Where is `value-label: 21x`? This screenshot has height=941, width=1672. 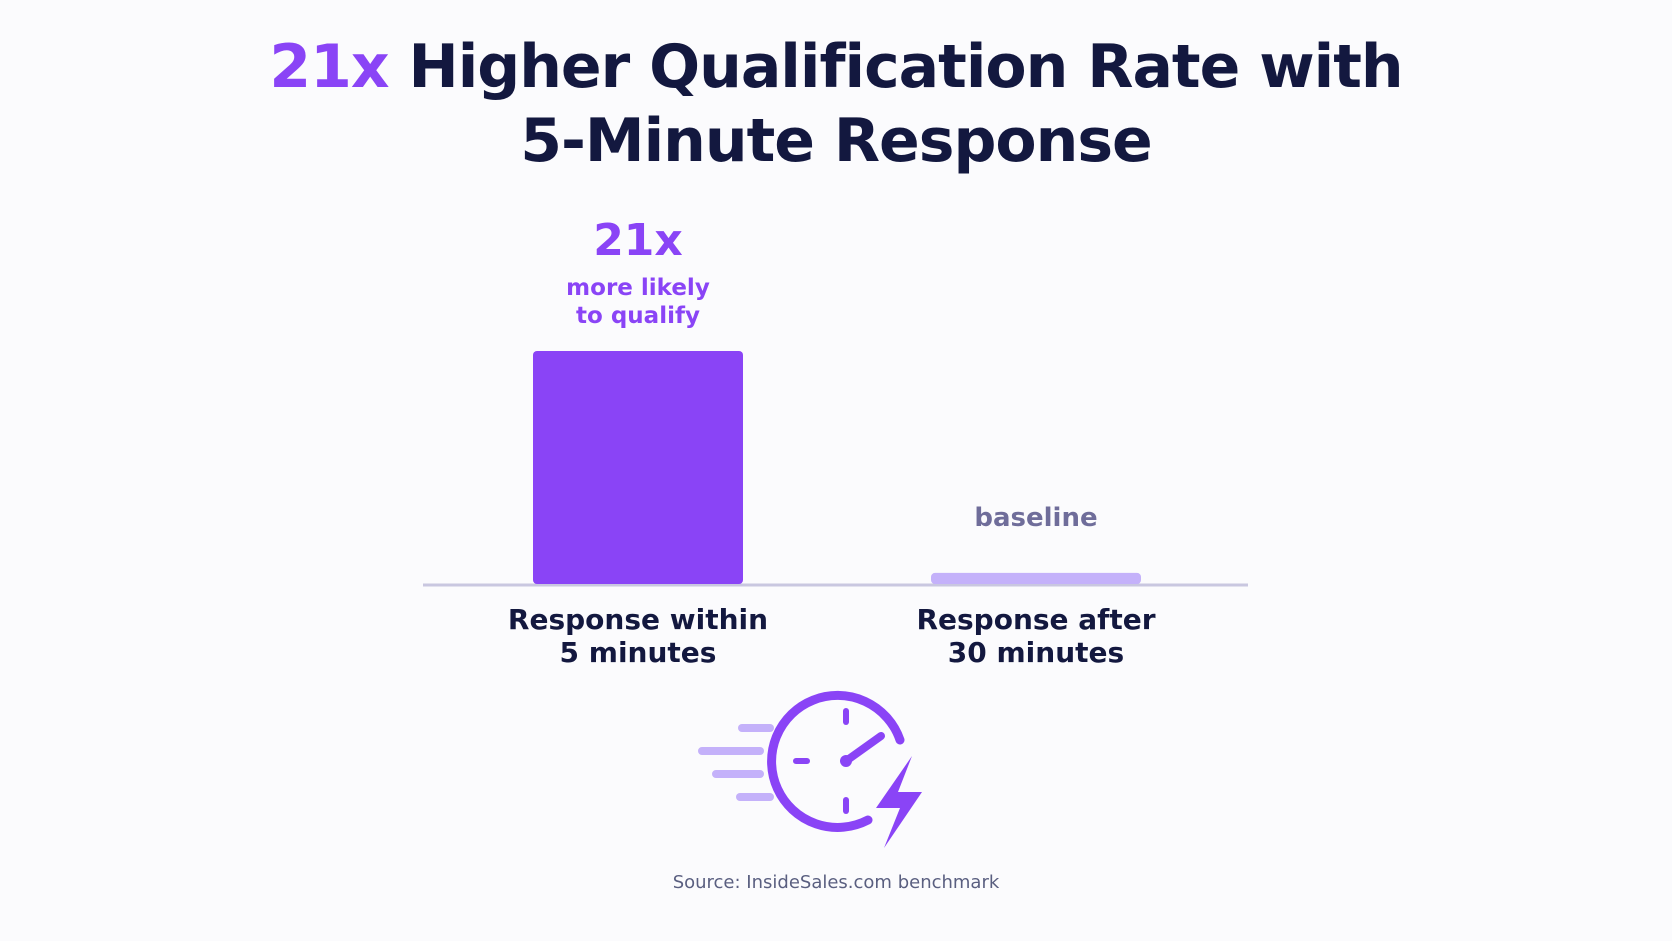 value-label: 21x is located at coordinates (638, 240).